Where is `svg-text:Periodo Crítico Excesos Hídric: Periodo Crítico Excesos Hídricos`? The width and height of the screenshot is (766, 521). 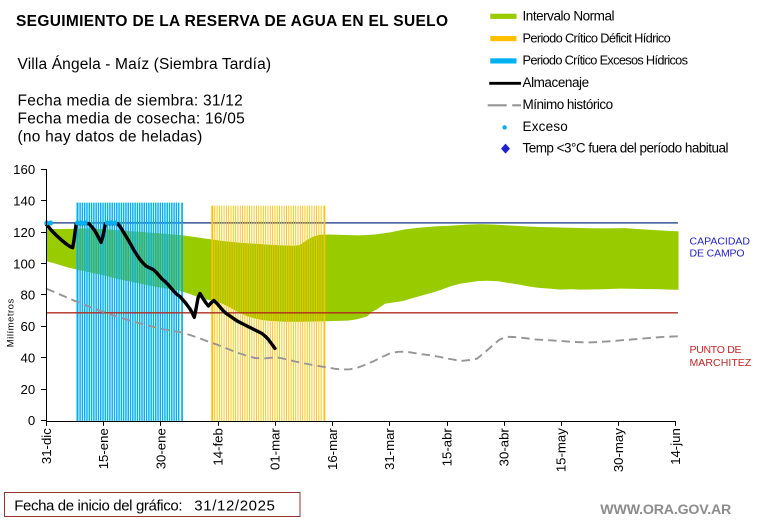 svg-text:Periodo Crítico Excesos Hídric: Periodo Crítico Excesos Hídricos is located at coordinates (606, 60).